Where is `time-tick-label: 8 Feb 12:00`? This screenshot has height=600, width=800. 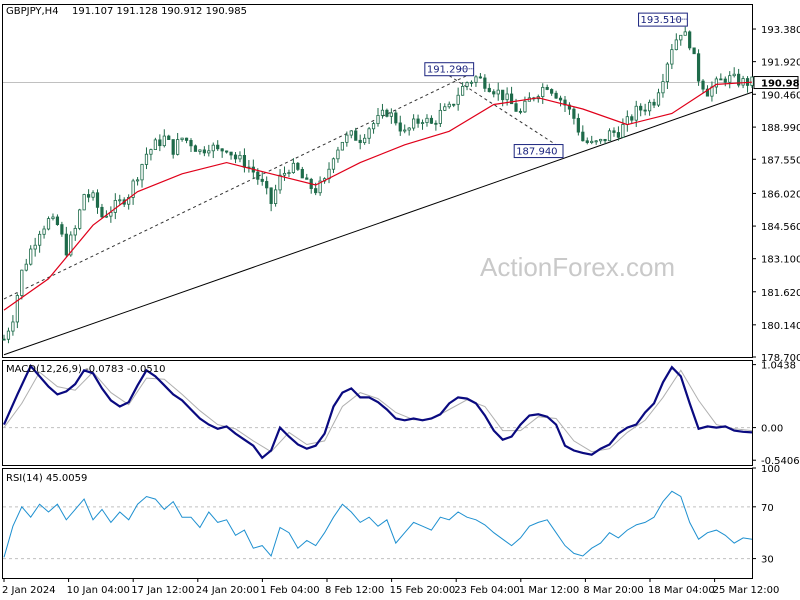 time-tick-label: 8 Feb 12:00 is located at coordinates (354, 590).